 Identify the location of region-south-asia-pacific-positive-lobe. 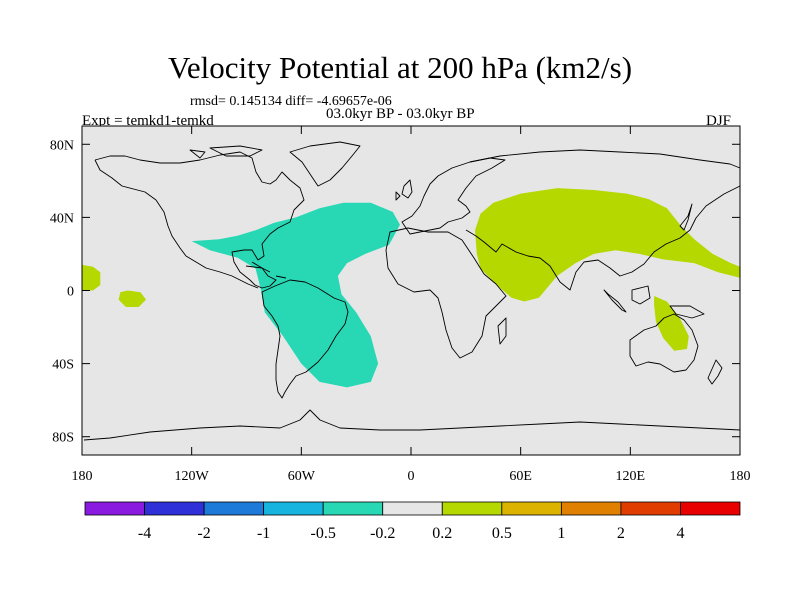
(607, 245).